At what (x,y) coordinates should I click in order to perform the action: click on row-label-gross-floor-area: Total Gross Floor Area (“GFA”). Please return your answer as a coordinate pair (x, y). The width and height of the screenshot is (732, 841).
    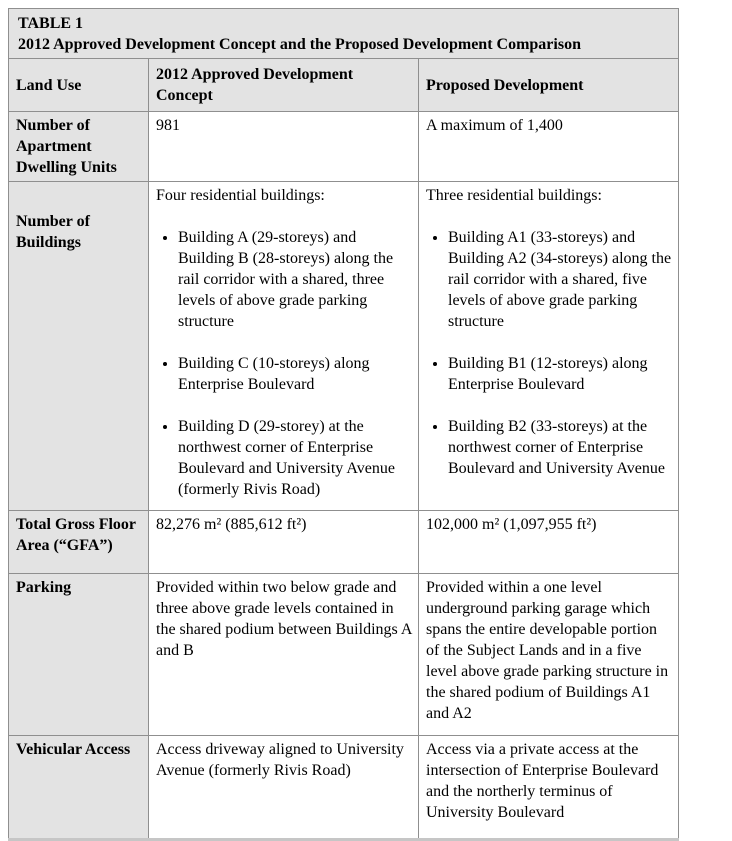
    Looking at the image, I should click on (78, 542).